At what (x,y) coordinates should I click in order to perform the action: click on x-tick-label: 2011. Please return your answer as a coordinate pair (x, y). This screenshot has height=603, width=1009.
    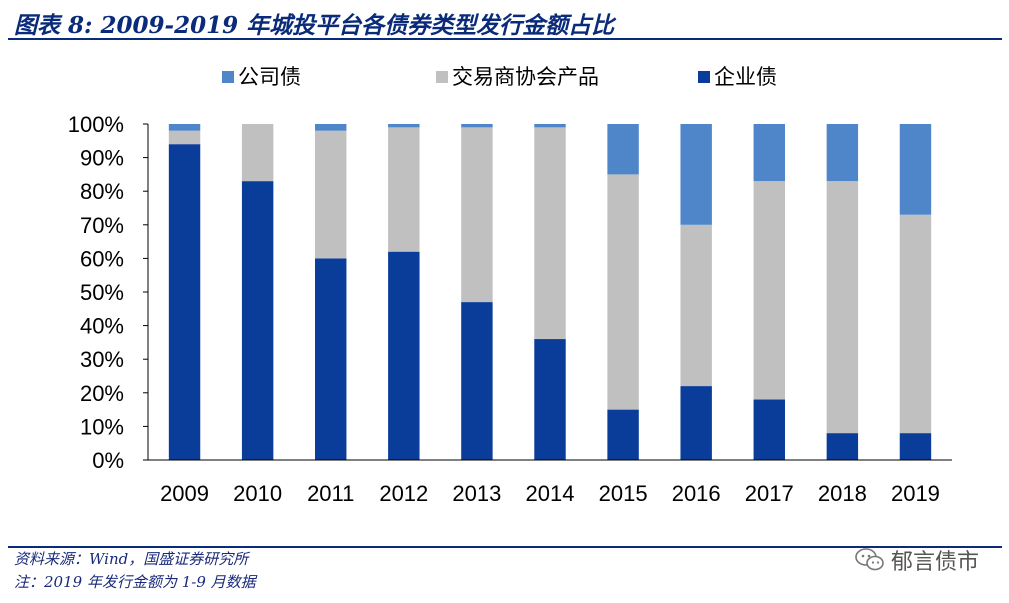
    Looking at the image, I should click on (330, 493).